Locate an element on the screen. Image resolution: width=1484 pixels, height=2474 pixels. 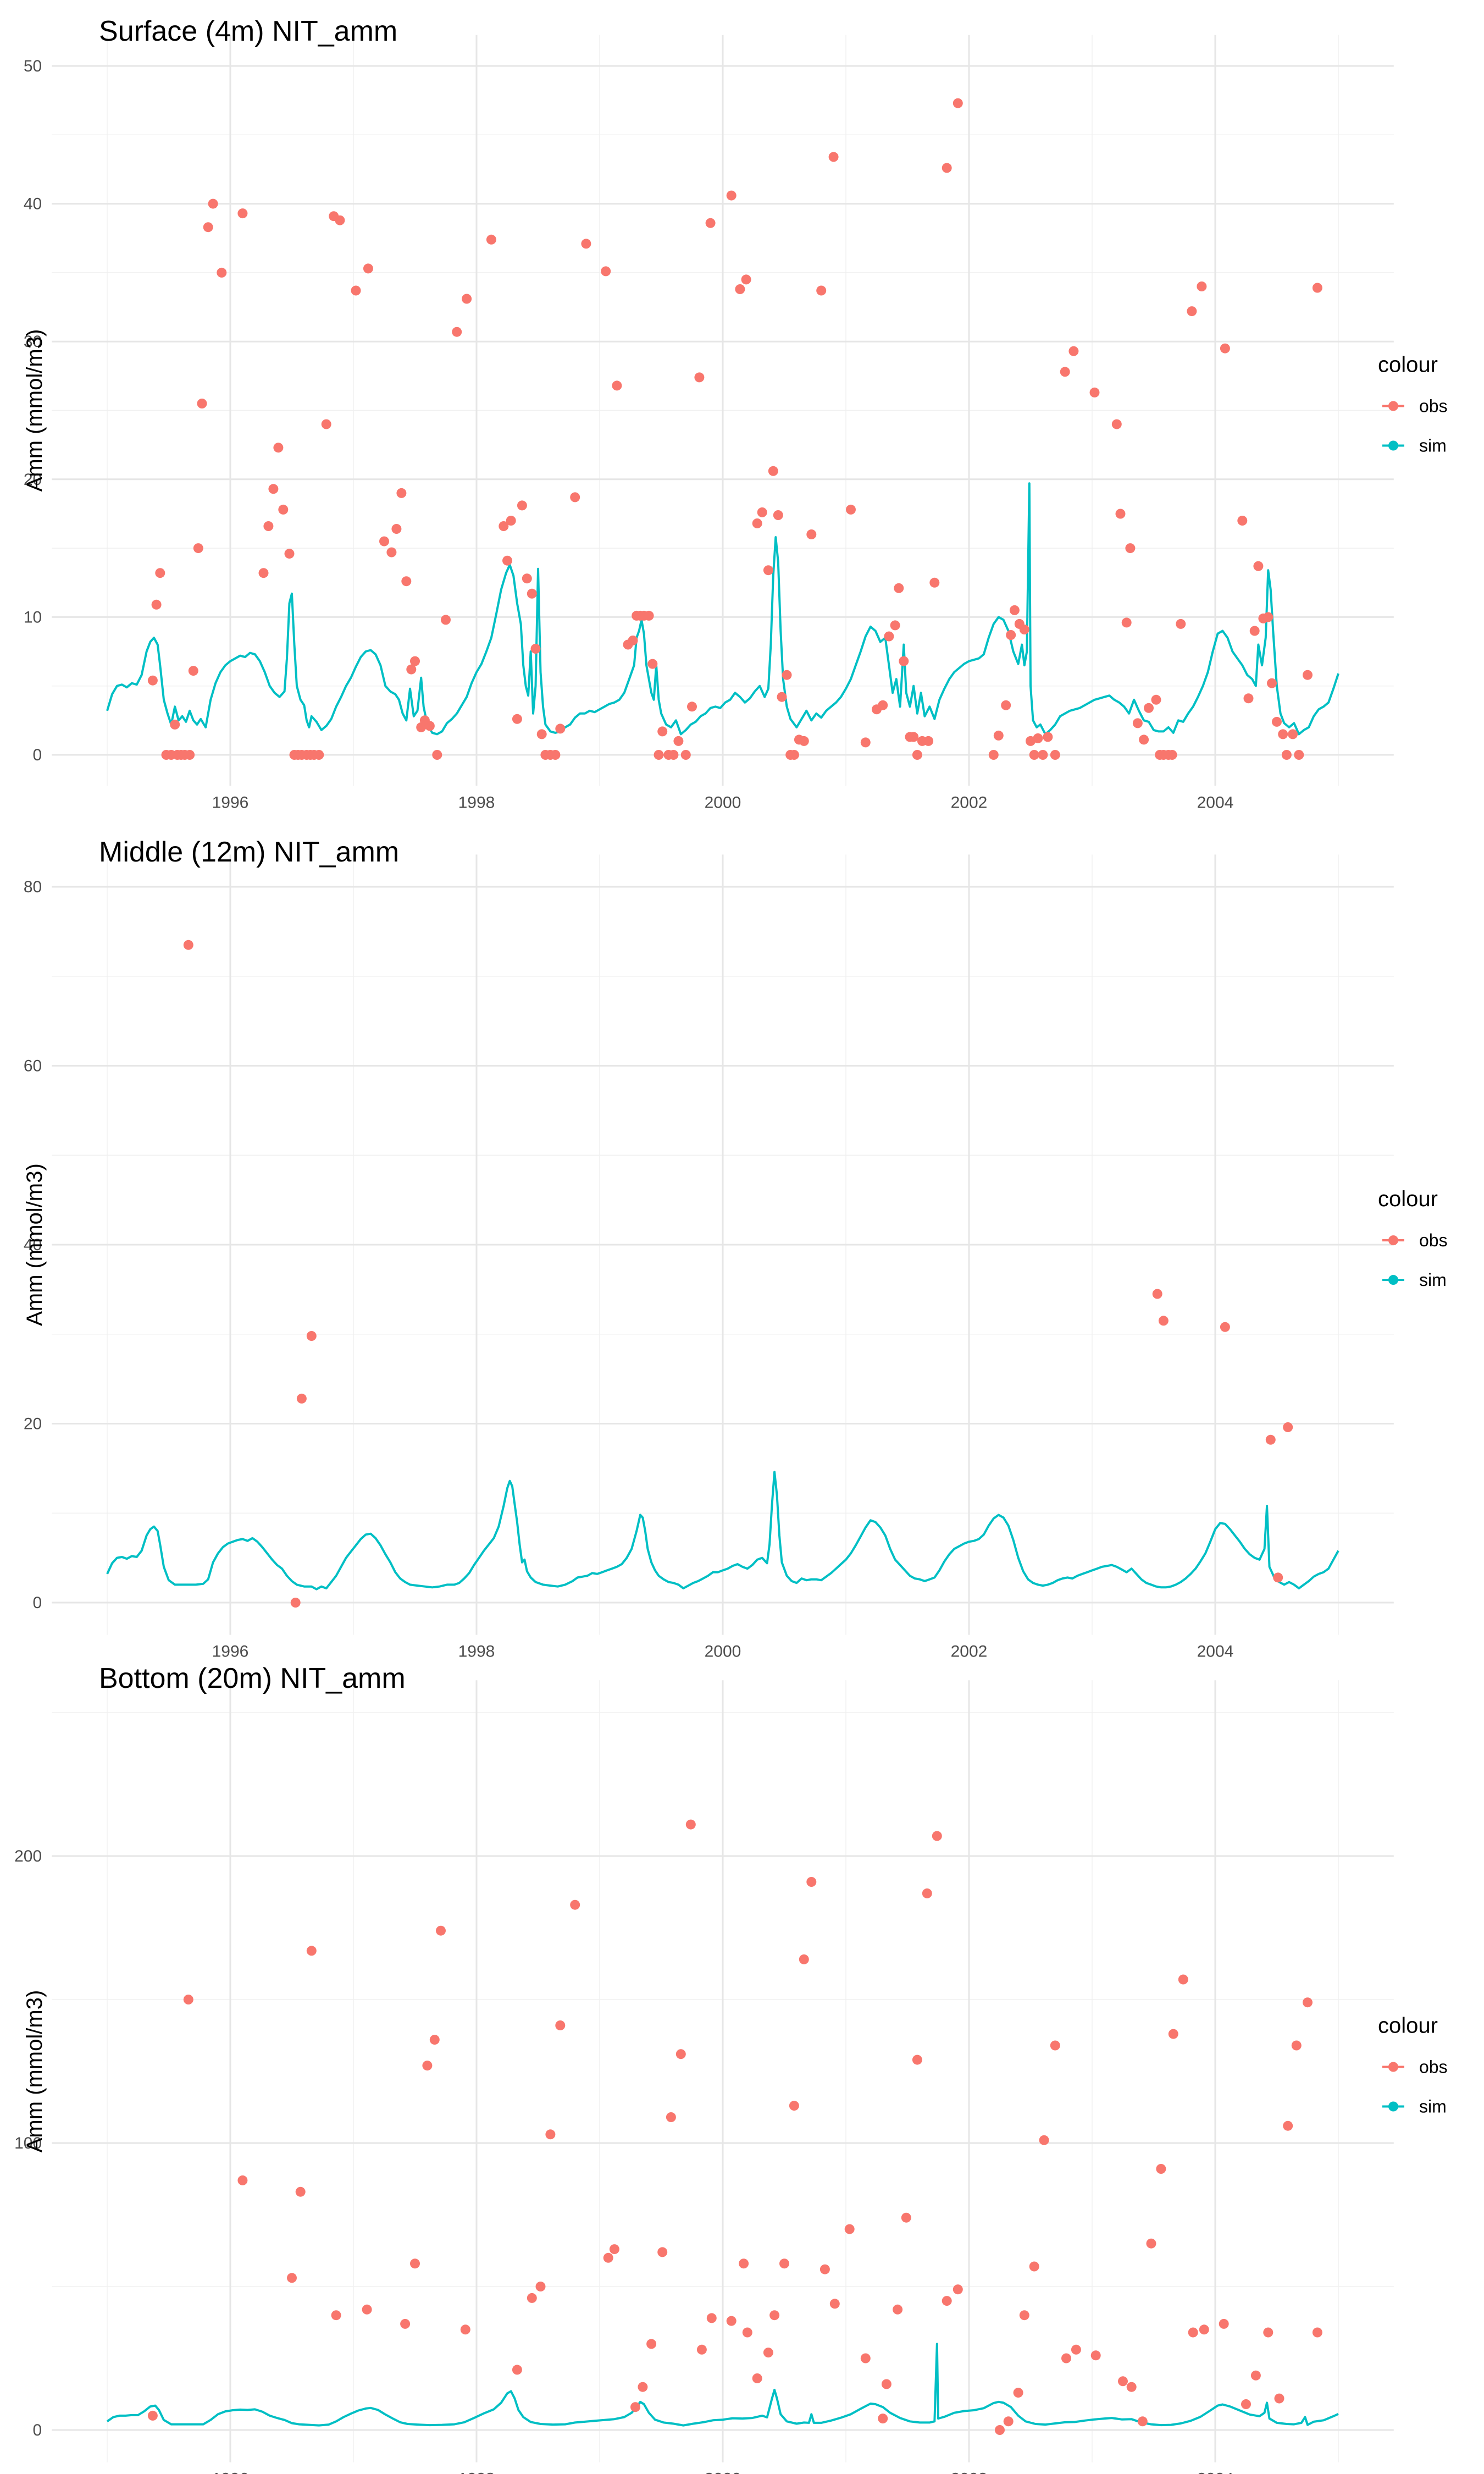
series-line-sim is located at coordinates (722, 1531).